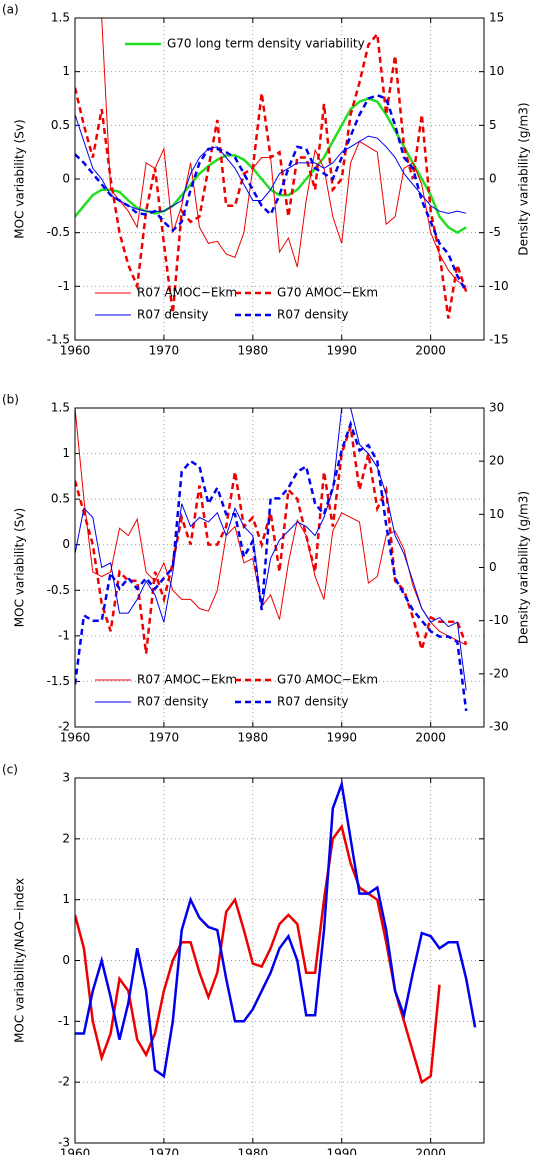 This screenshot has height=1155, width=536. What do you see at coordinates (496, 461) in the screenshot?
I see `y2-tick-label: 20` at bounding box center [496, 461].